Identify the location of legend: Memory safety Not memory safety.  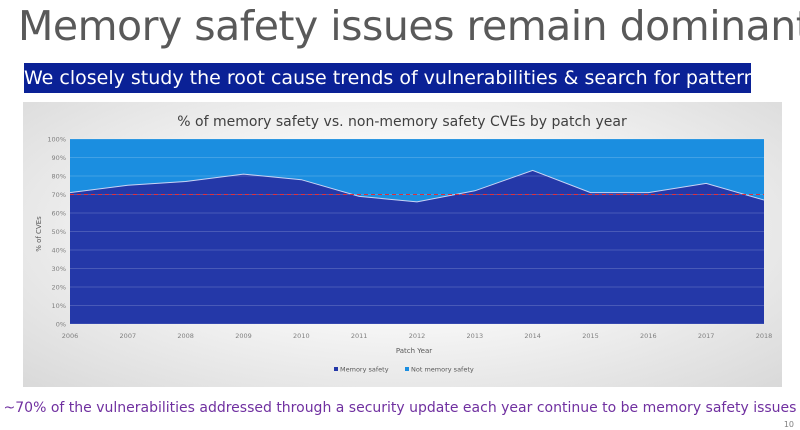
(404, 370).